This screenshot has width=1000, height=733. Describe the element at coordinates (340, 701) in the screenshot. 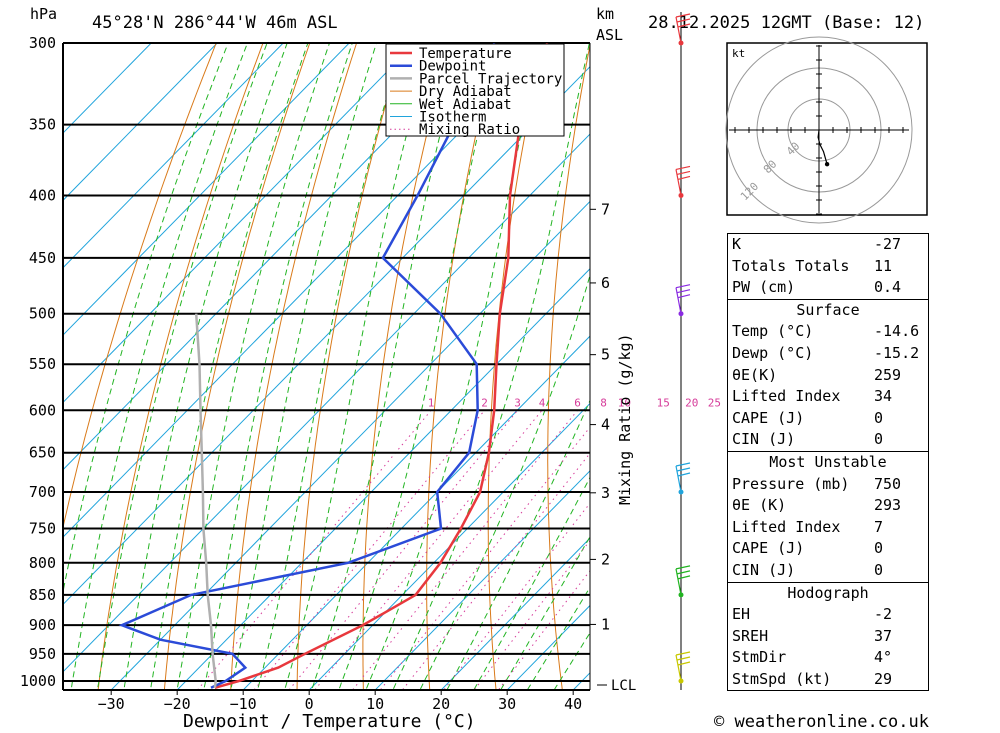

I see `temperature-tick-labels: −30 −20 −10 0 10 20 30 40` at that location.